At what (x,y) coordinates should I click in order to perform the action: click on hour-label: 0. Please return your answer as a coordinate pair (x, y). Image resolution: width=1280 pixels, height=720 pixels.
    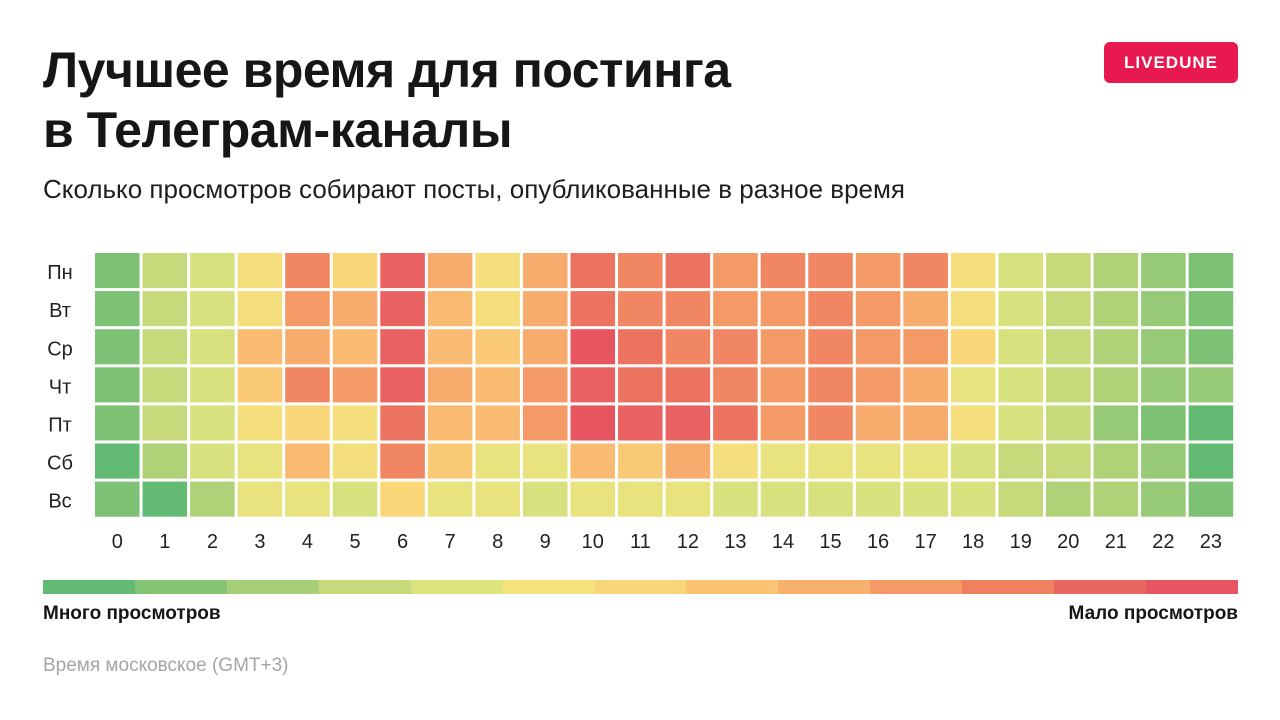
    Looking at the image, I should click on (117, 542).